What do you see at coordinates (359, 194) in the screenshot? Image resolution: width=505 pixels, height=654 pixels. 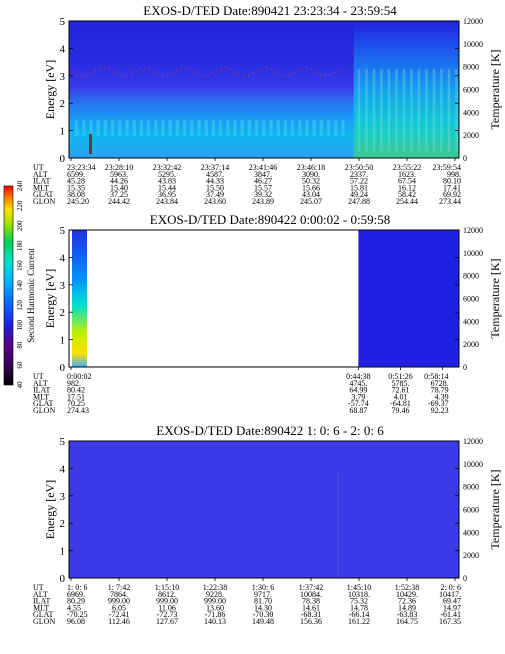 I see `ephemeris-value: 49.24` at bounding box center [359, 194].